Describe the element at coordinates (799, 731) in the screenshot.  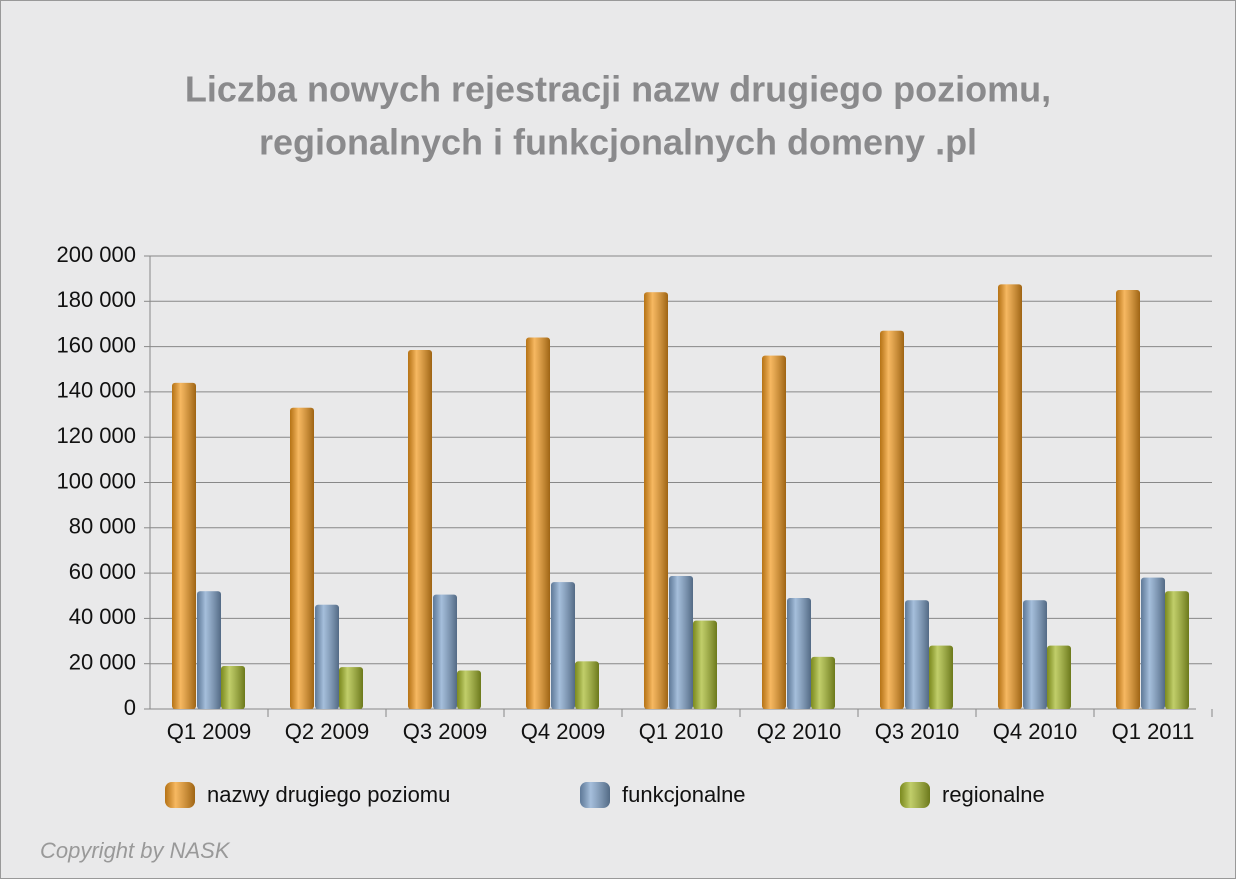
I see `x-tick-label: Q2 2010` at that location.